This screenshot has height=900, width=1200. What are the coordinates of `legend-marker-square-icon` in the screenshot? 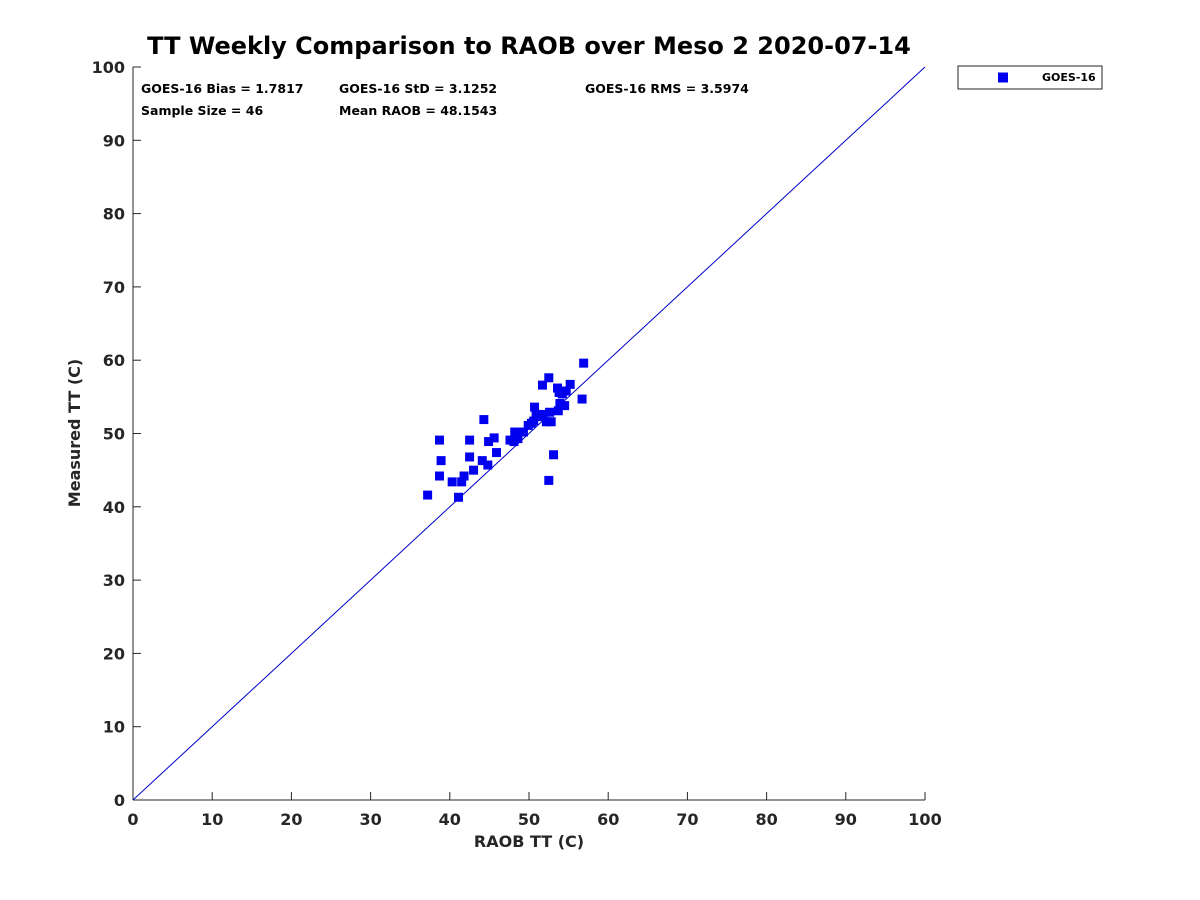 It's located at (1003, 77).